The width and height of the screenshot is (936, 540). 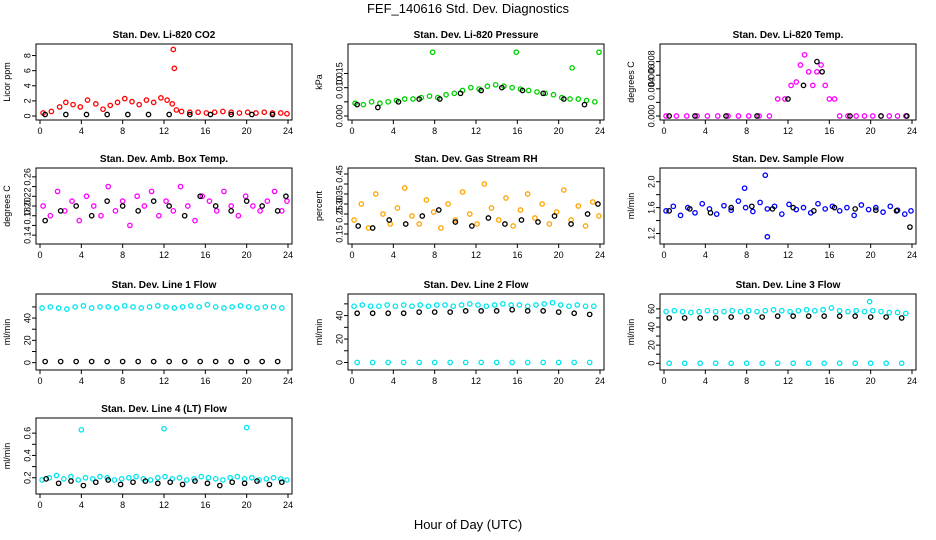 What do you see at coordinates (476, 35) in the screenshot?
I see `panel-title: Stan. Dev. Li-820 Pressure` at bounding box center [476, 35].